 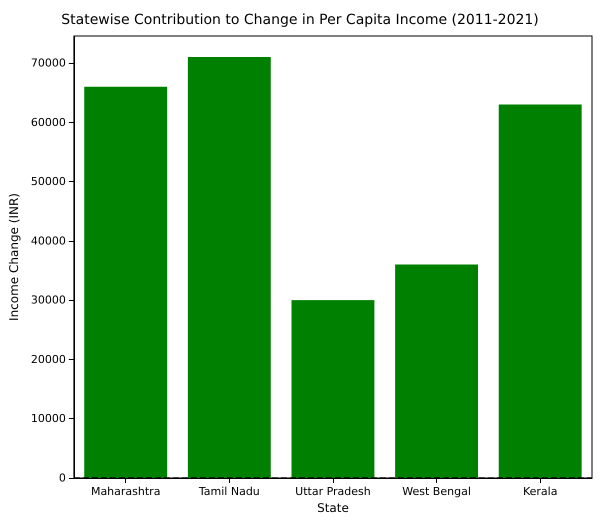 What do you see at coordinates (333, 491) in the screenshot?
I see `x-tick-label: Uttar Pradesh` at bounding box center [333, 491].